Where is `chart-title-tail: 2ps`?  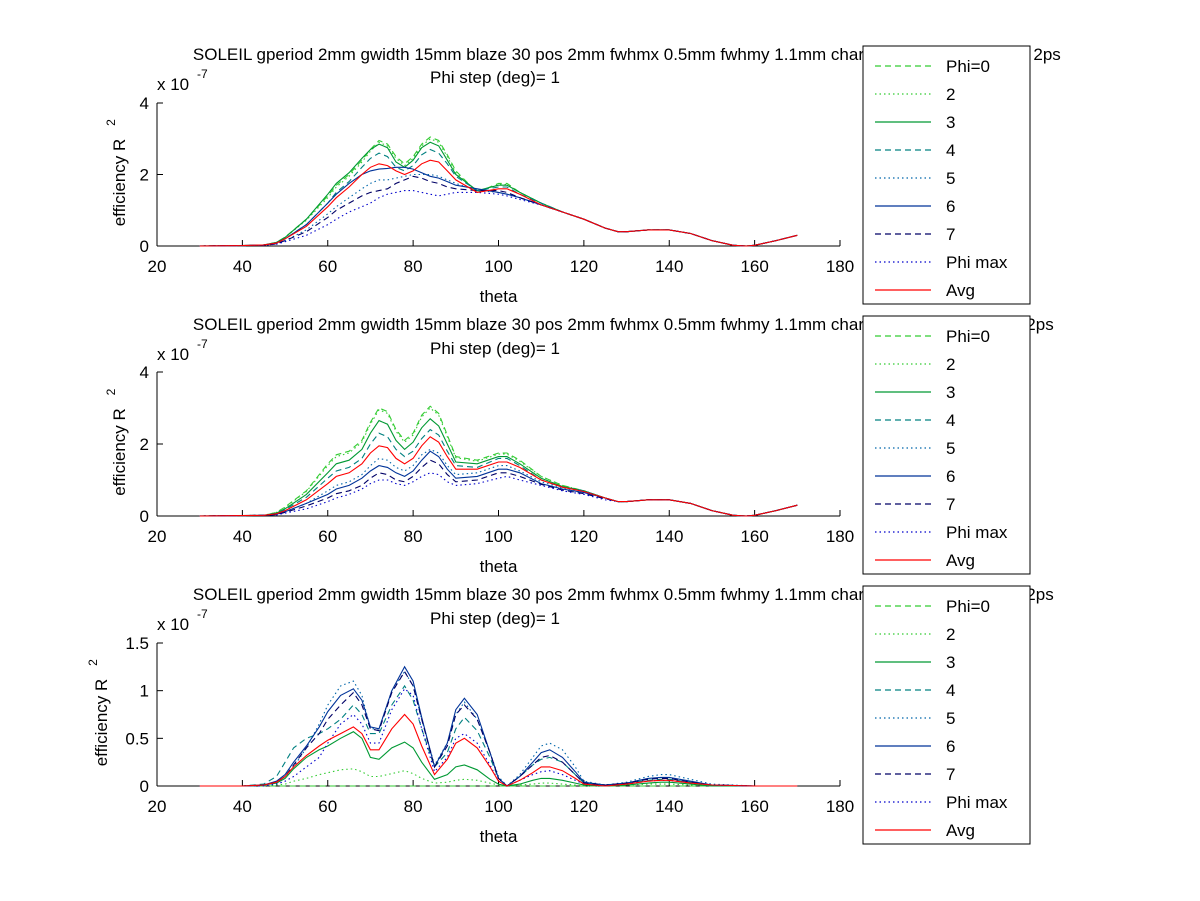 chart-title-tail: 2ps is located at coordinates (1039, 594).